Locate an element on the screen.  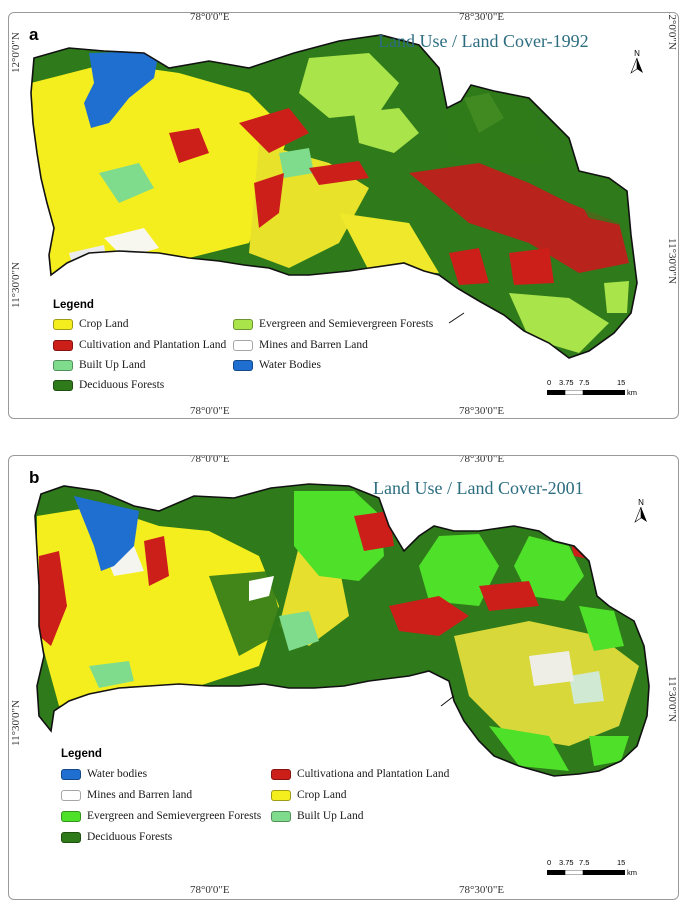
coord-left-mid-b: 11°30'0"N is located at coordinates (16, 723).